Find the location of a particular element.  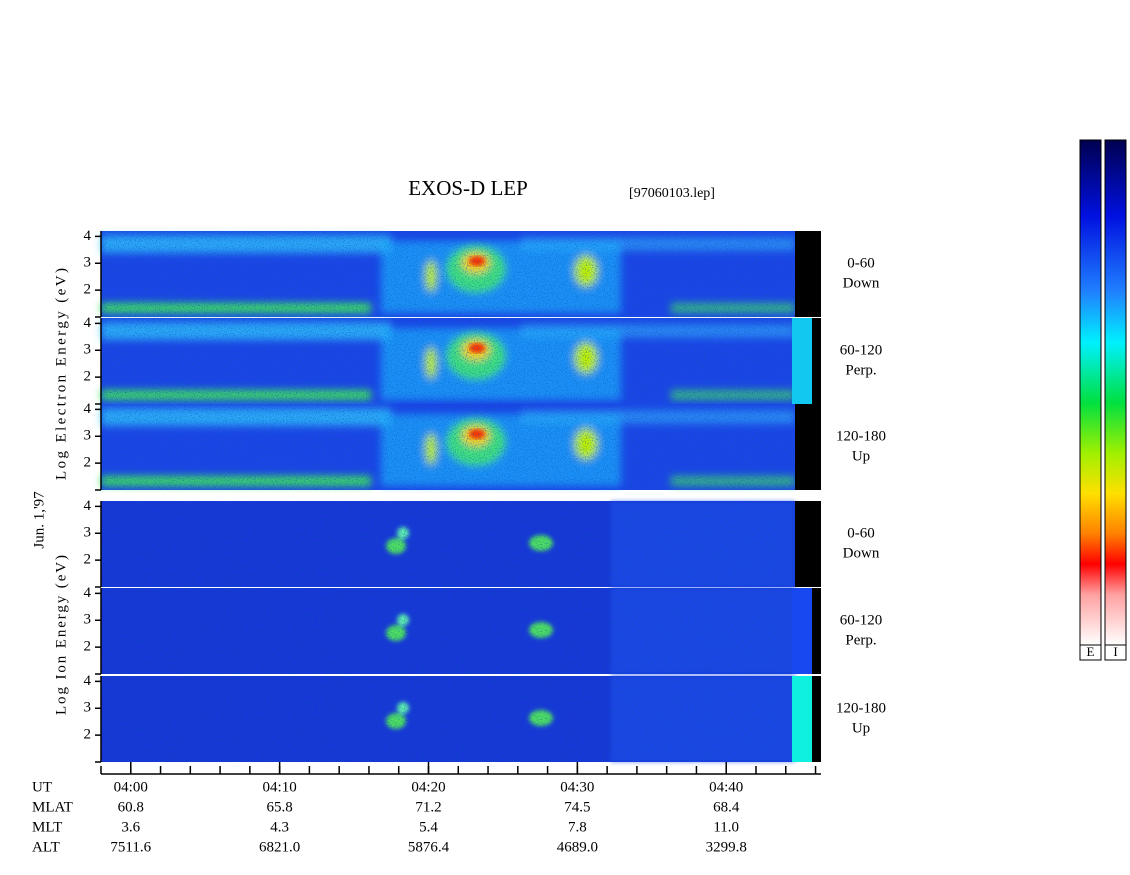

ephemeris-label: MLT is located at coordinates (47, 827).